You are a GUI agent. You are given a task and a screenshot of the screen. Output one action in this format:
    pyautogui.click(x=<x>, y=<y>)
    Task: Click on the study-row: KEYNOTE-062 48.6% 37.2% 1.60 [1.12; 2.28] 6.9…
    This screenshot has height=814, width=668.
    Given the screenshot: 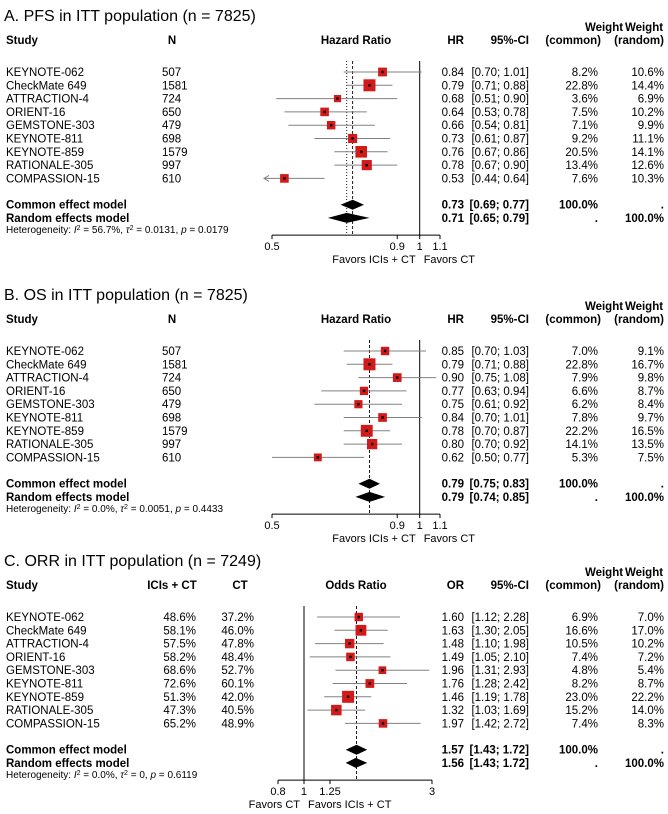 What is the action you would take?
    pyautogui.click(x=335, y=618)
    